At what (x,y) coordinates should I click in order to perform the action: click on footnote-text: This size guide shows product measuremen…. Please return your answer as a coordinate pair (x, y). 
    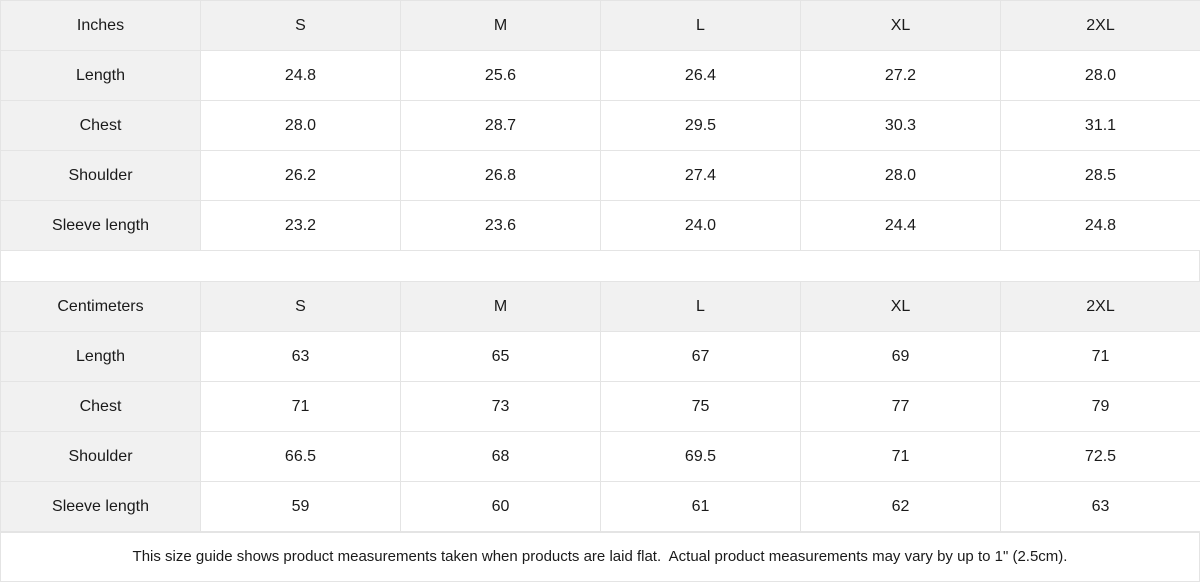
    Looking at the image, I should click on (600, 557).